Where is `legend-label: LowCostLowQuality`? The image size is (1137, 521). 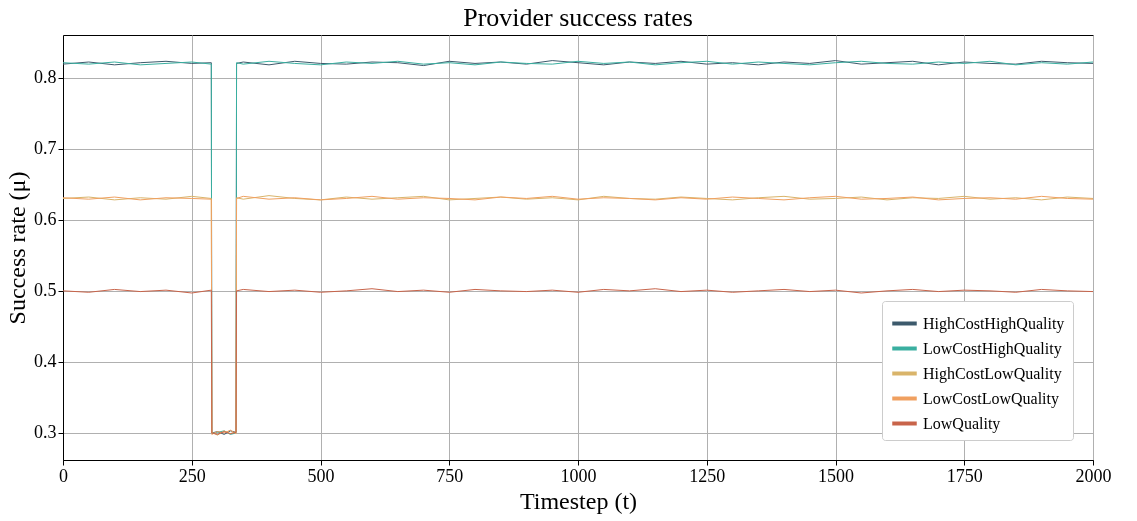 legend-label: LowCostLowQuality is located at coordinates (991, 398).